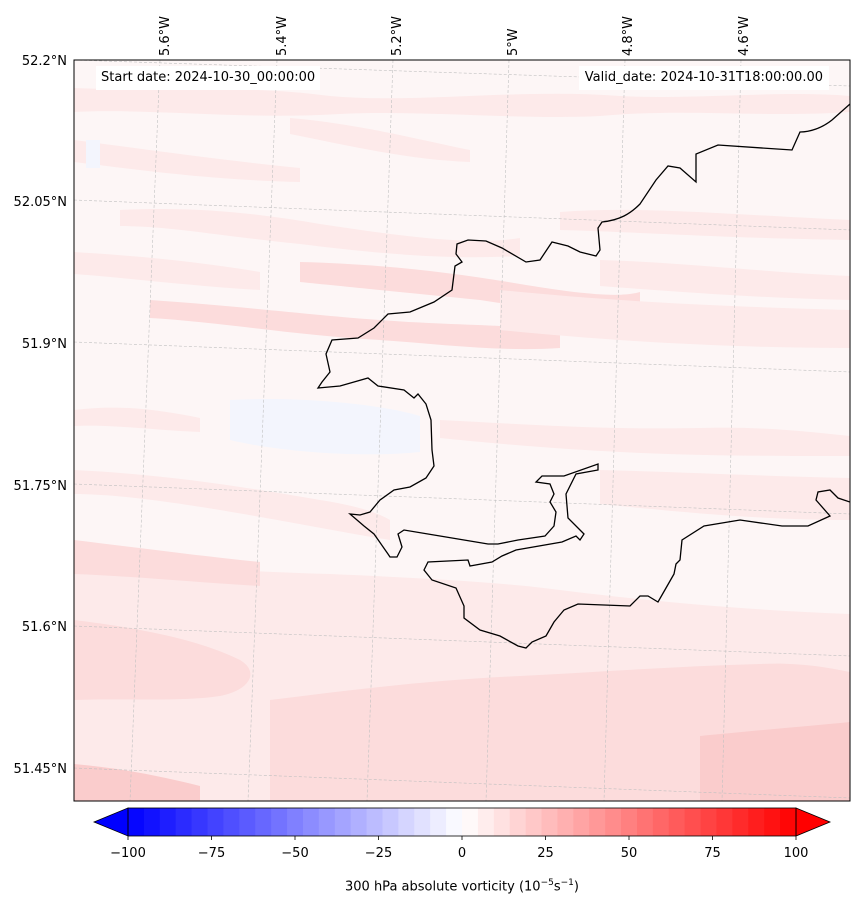  What do you see at coordinates (397, 36) in the screenshot?
I see `lon-label: 5.2°W` at bounding box center [397, 36].